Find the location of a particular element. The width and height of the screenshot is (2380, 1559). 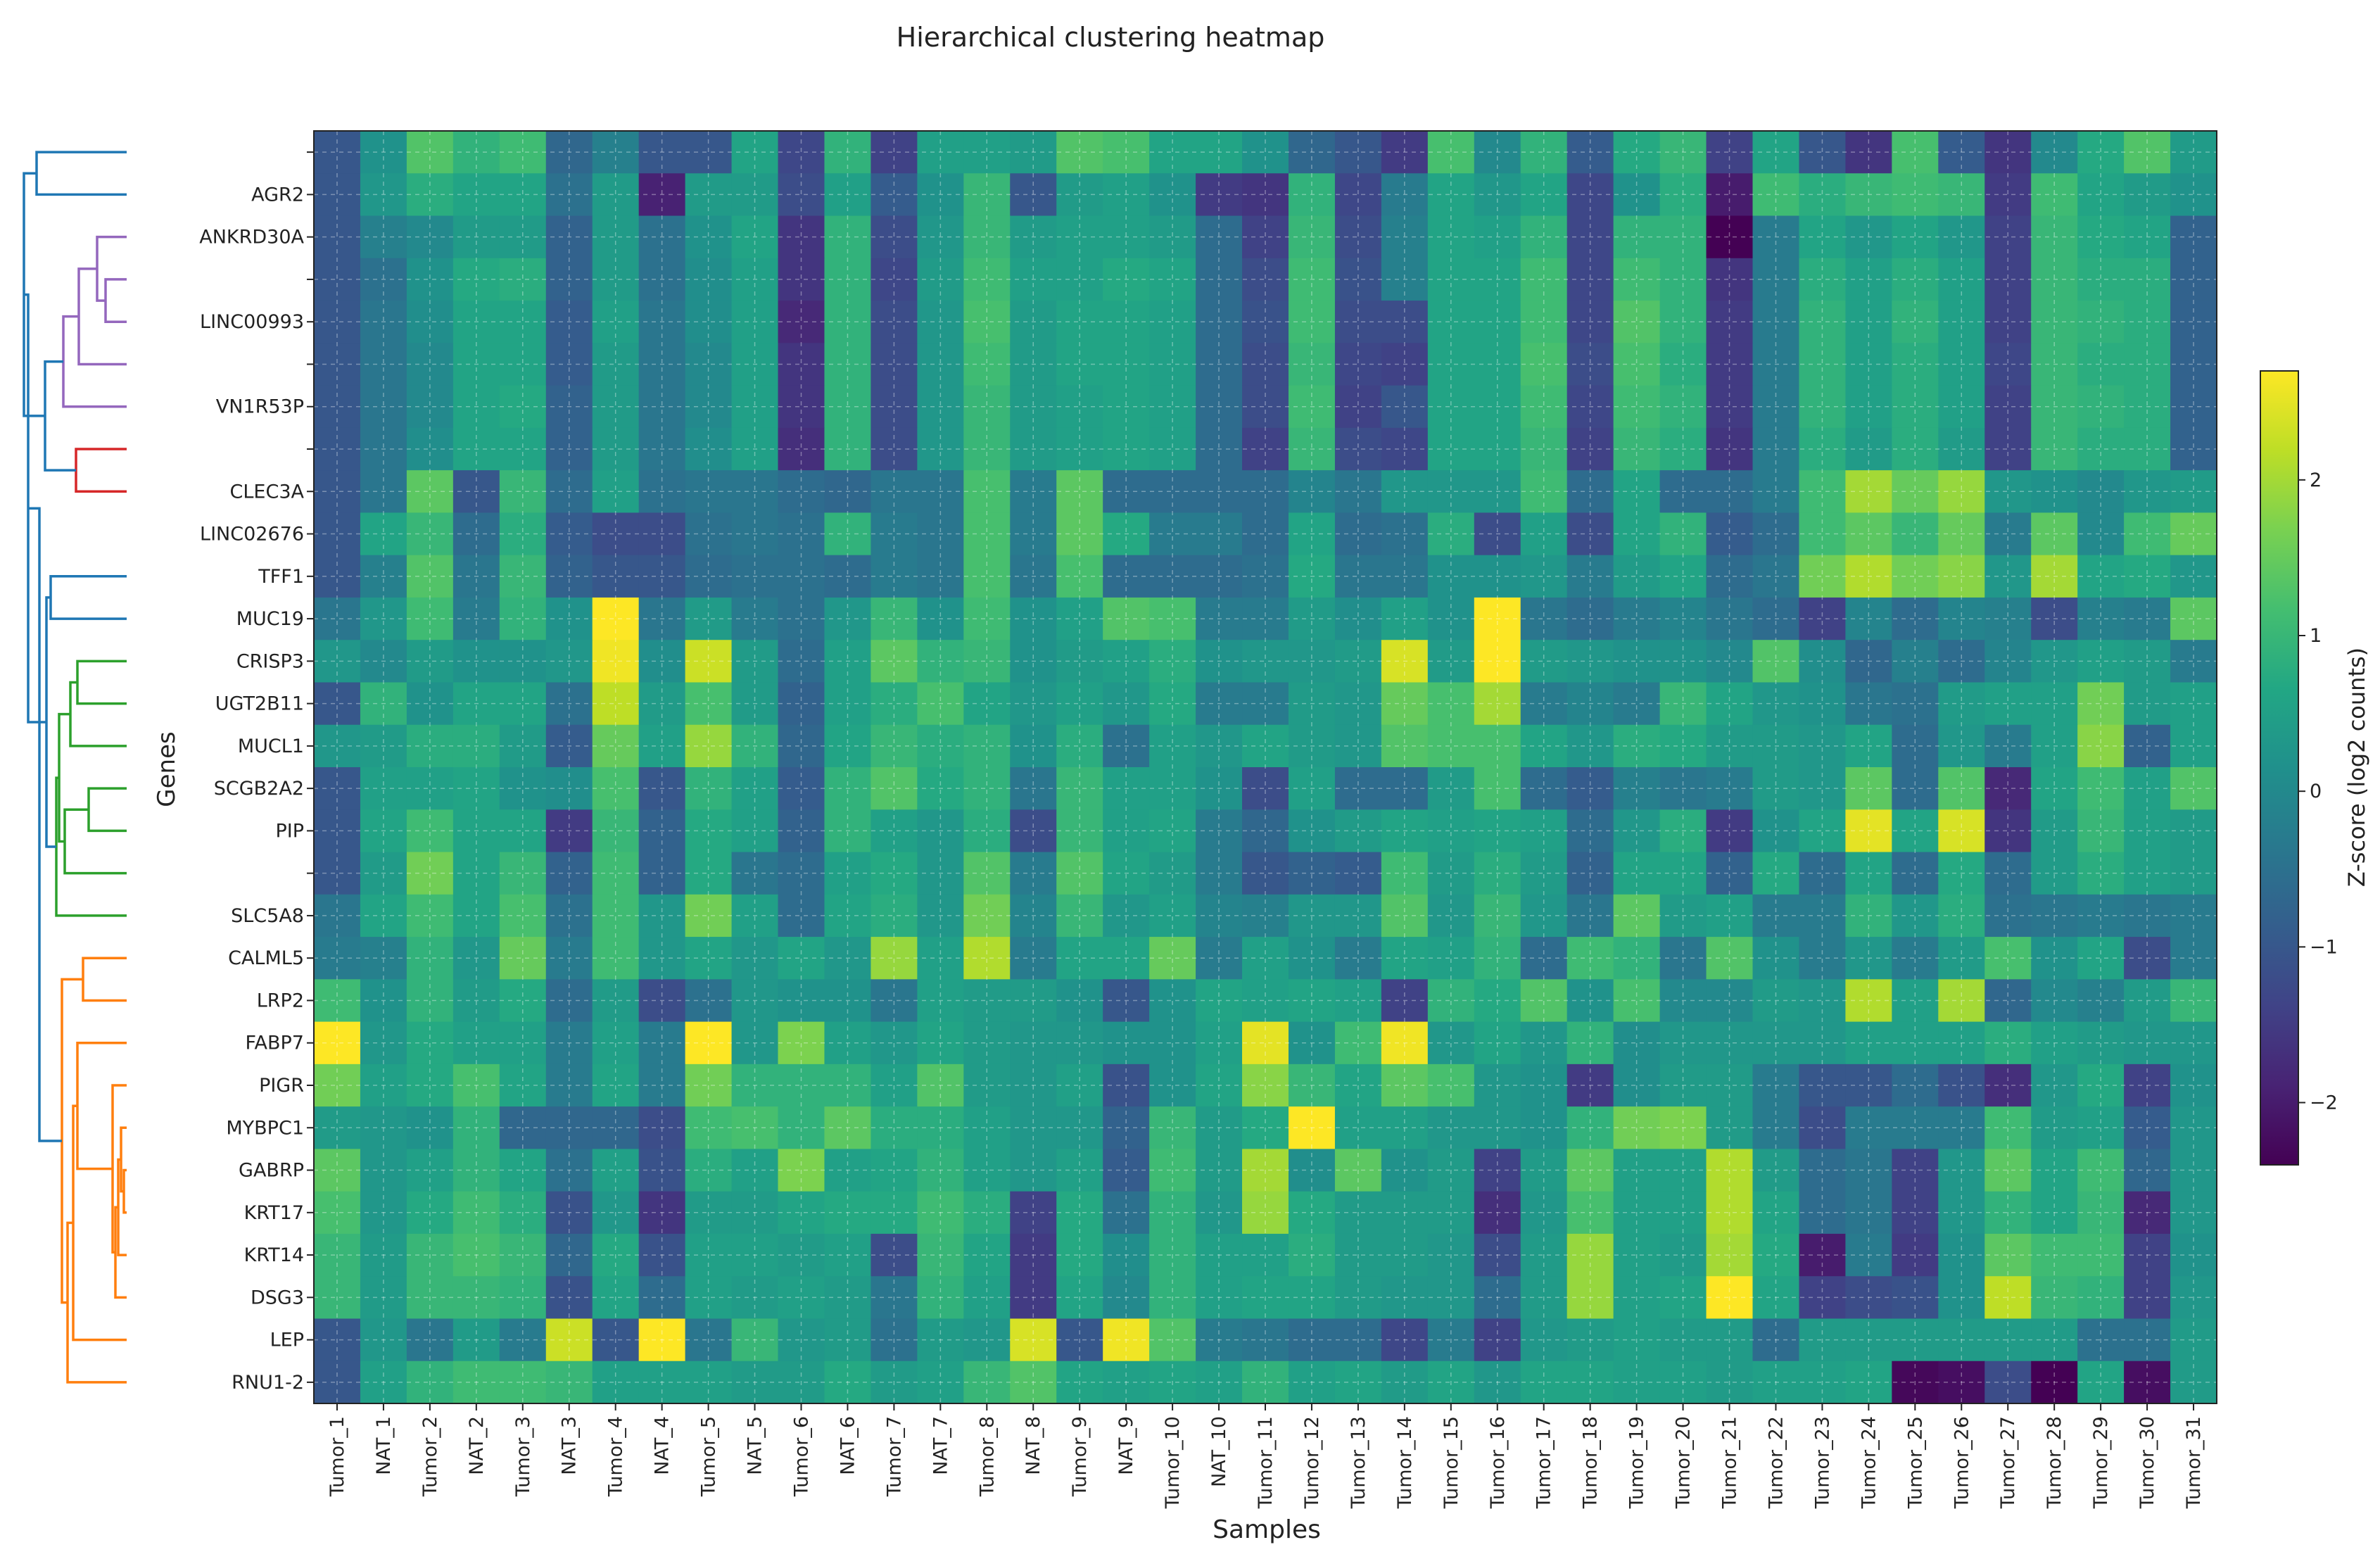

x-tick-label: Tumor_29 is located at coordinates (2101, 1462).